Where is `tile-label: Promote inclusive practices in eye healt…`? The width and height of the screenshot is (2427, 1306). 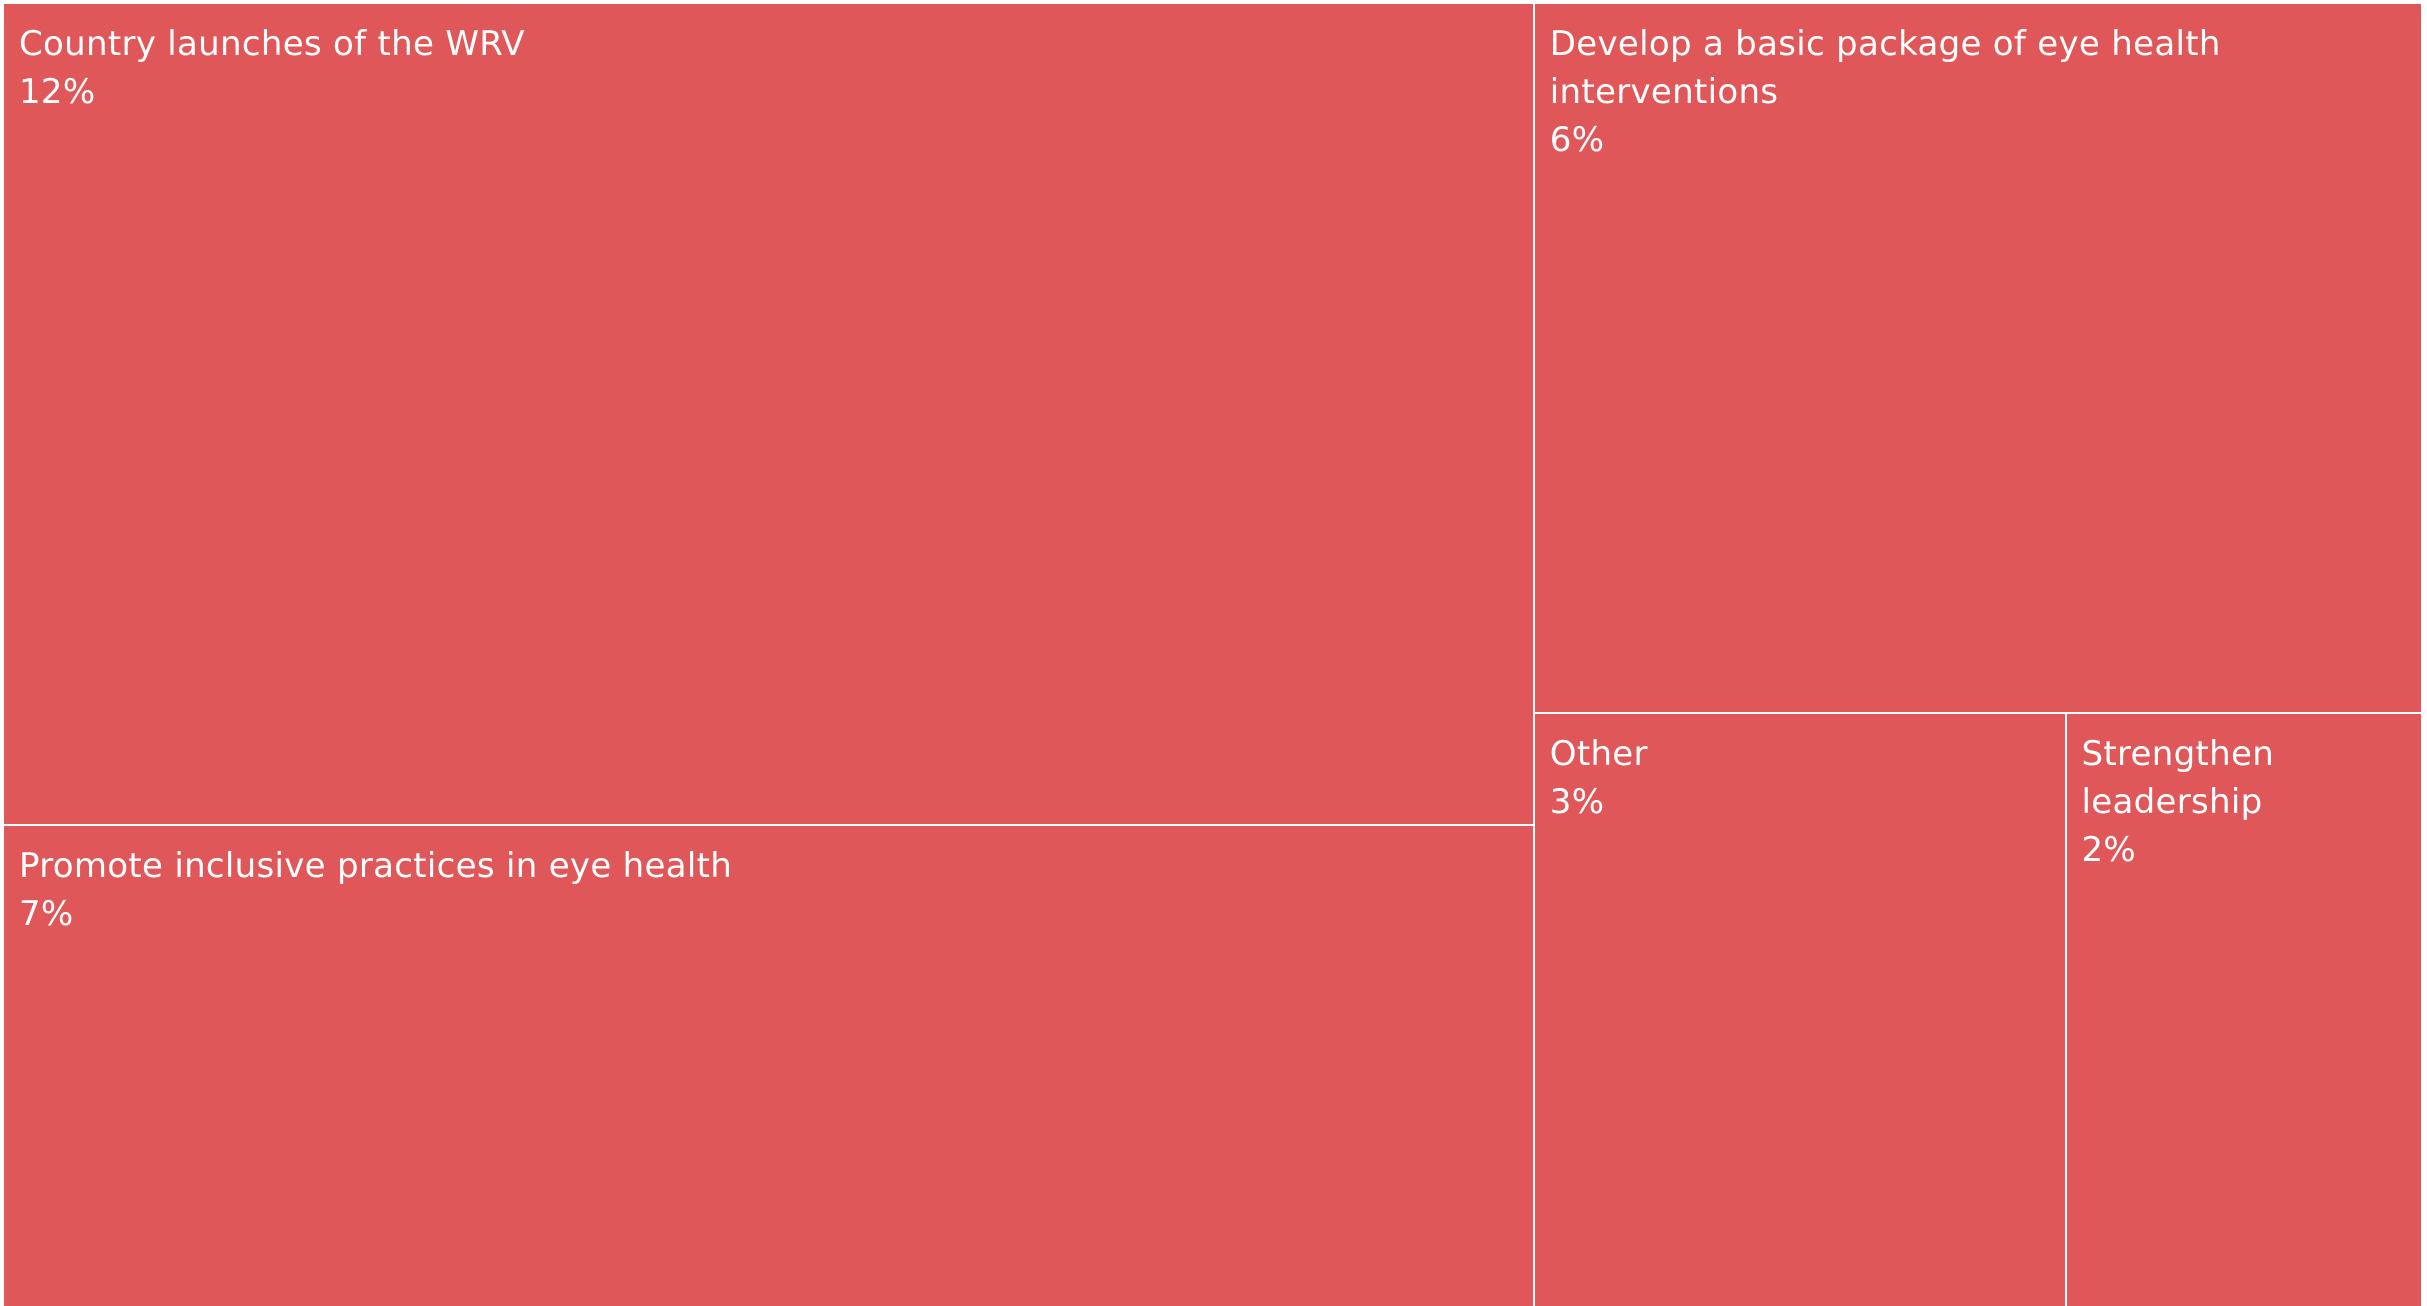 tile-label: Promote inclusive practices in eye healt… is located at coordinates (376, 866).